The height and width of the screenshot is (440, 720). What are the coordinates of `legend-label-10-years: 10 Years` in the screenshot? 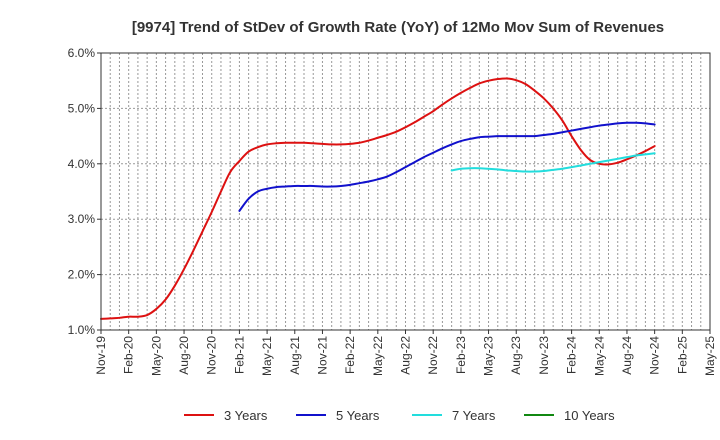 It's located at (589, 415).